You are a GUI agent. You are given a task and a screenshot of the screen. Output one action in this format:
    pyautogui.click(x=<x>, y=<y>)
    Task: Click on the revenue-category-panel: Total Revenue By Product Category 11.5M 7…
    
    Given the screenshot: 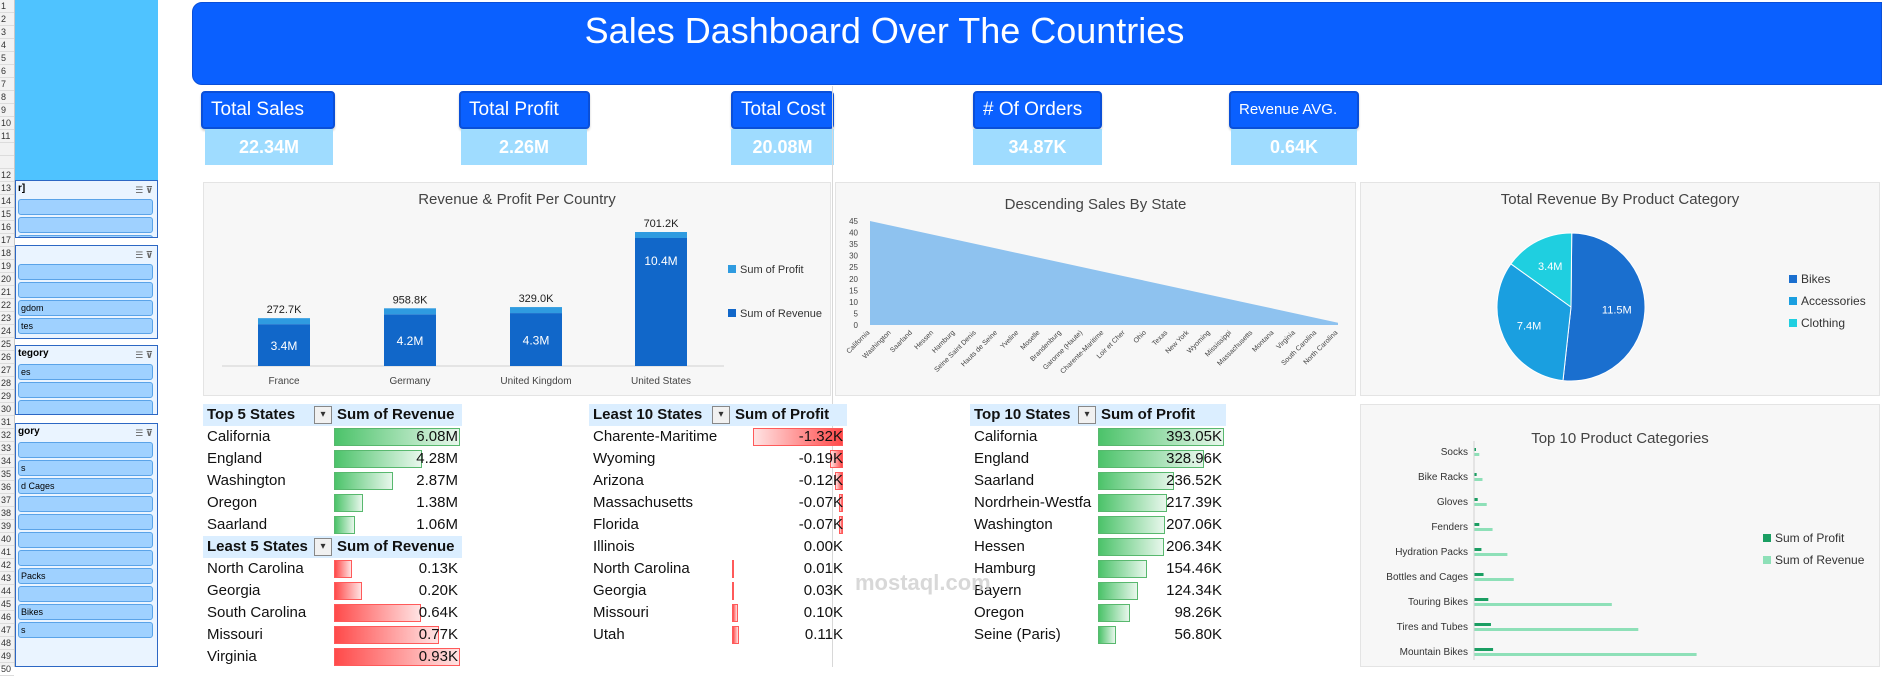 What is the action you would take?
    pyautogui.click(x=1620, y=289)
    